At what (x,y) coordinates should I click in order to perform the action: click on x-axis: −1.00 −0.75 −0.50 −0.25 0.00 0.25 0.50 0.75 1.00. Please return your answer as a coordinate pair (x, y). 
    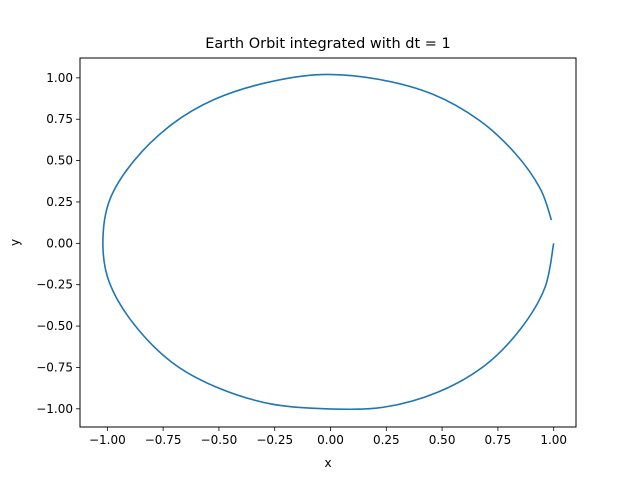
    Looking at the image, I should click on (328, 437).